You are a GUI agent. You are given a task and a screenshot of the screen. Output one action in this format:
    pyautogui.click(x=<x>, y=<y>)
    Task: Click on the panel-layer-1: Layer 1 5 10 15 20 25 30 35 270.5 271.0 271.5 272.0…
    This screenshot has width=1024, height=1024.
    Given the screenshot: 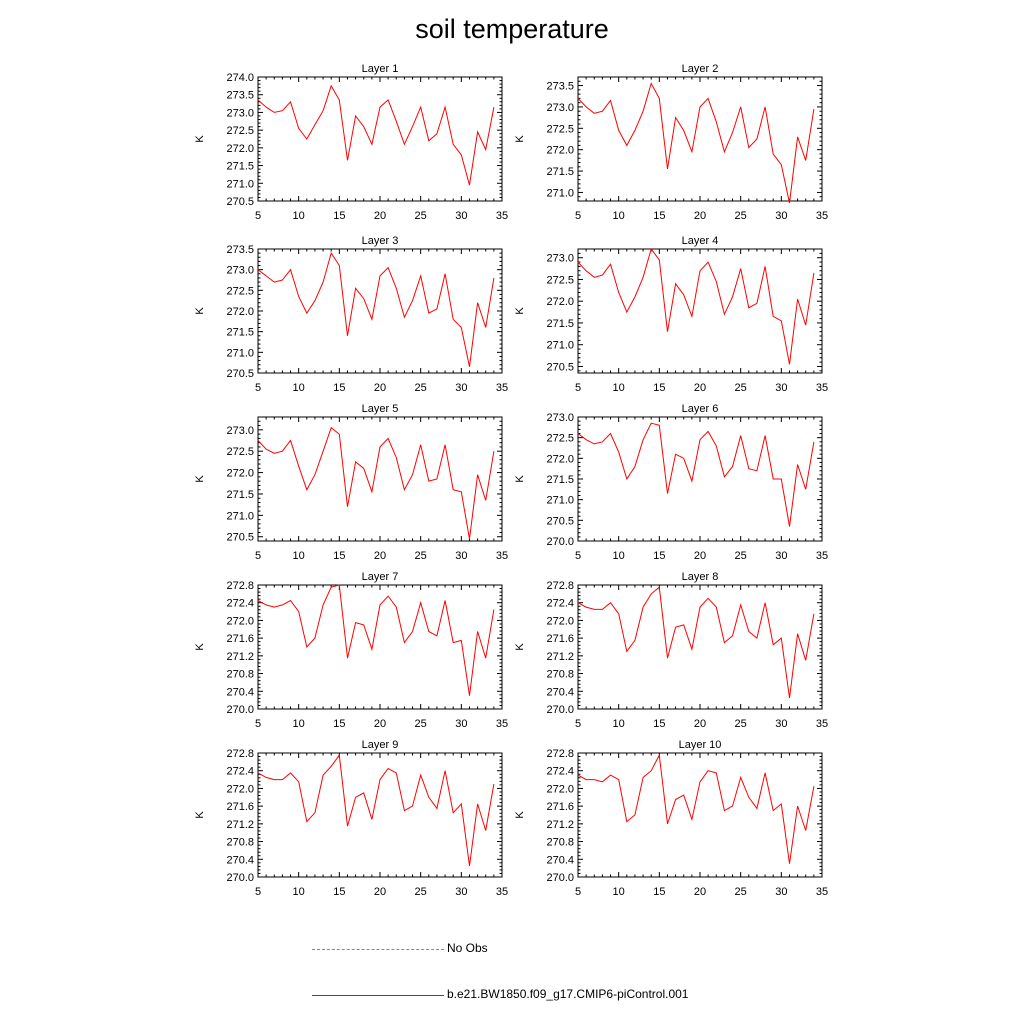 What is the action you would take?
    pyautogui.click(x=351, y=142)
    